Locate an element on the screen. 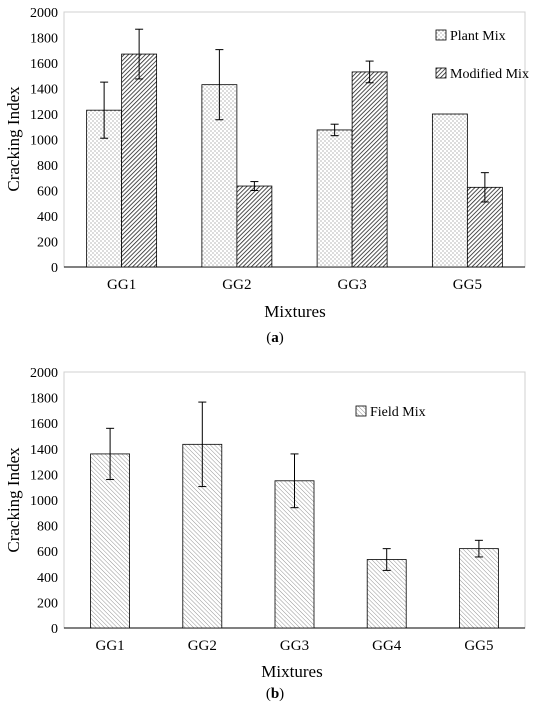 The width and height of the screenshot is (550, 714). panel-label: b is located at coordinates (275, 694).